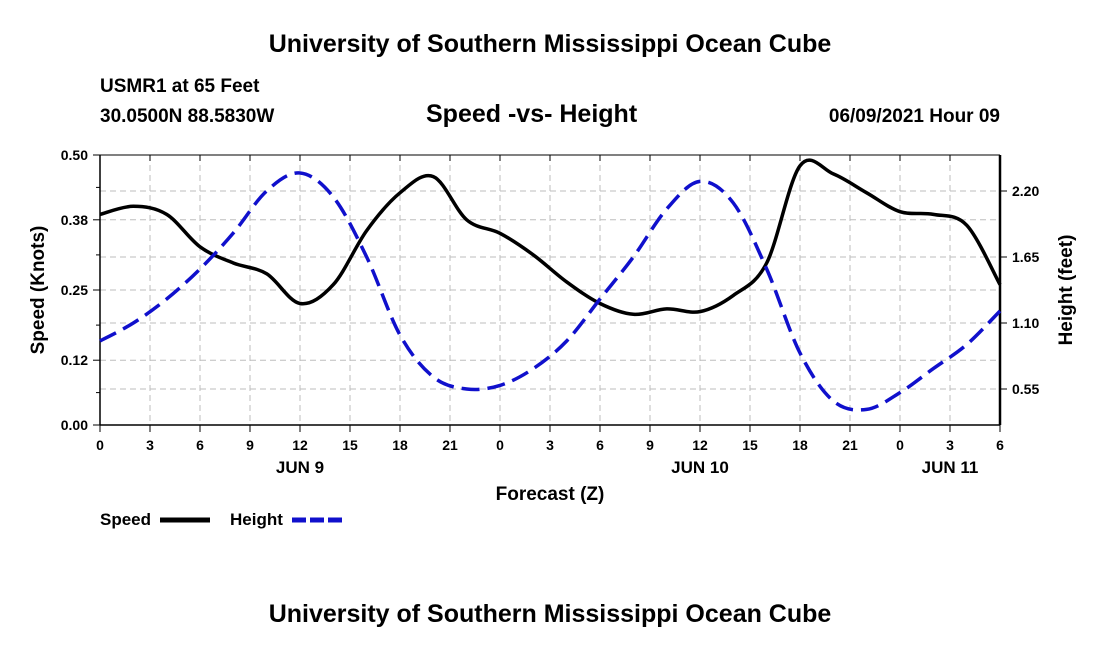 The image size is (1100, 650). Describe the element at coordinates (1025, 323) in the screenshot. I see `y2-tick-label: 1.10` at that location.